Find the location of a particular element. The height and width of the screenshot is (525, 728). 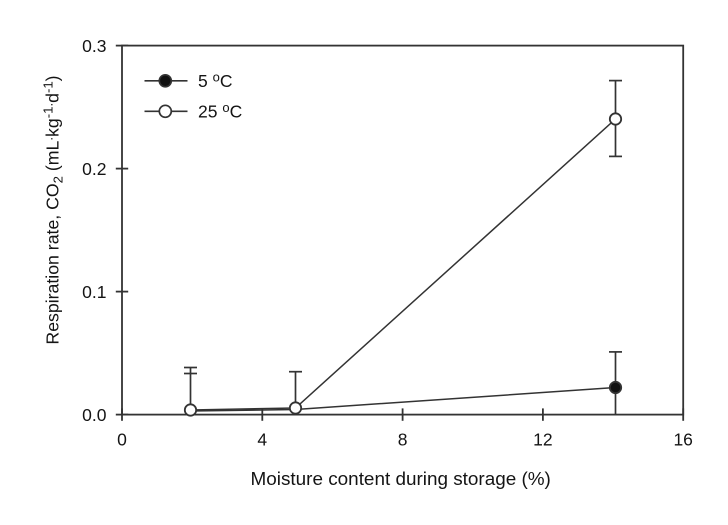

svg-text: 0.2 is located at coordinates (94, 169).